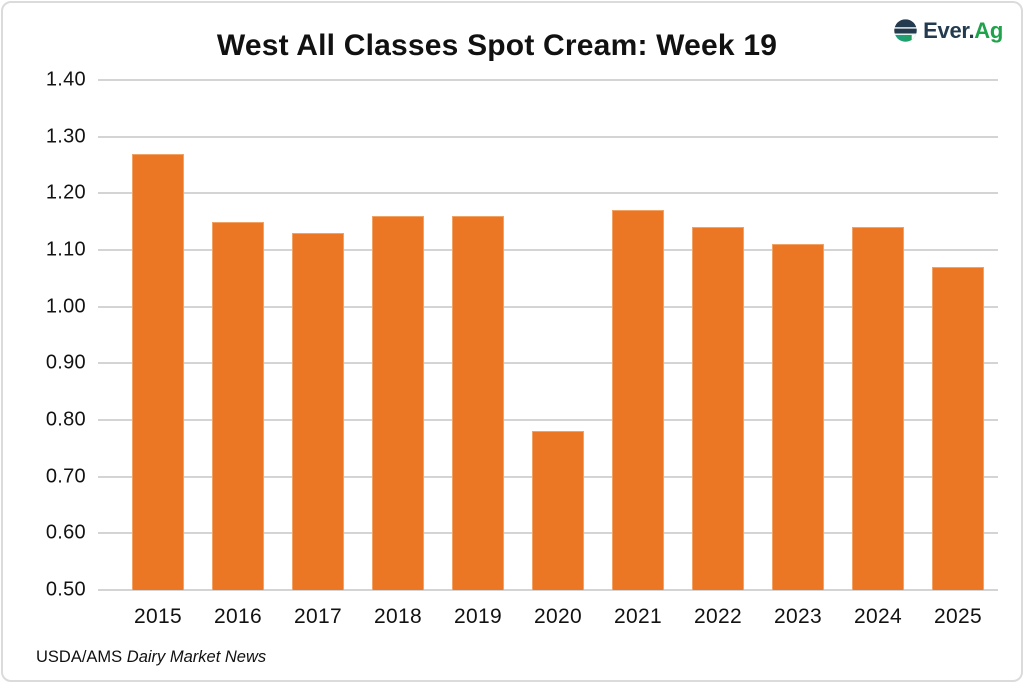  Describe the element at coordinates (497, 45) in the screenshot. I see `chart-title: West All Classes Spot Cream: Week 19` at that location.